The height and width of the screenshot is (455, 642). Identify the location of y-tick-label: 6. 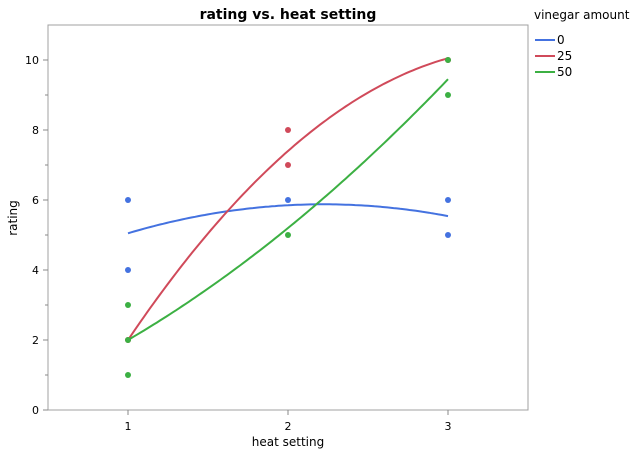
(35, 200).